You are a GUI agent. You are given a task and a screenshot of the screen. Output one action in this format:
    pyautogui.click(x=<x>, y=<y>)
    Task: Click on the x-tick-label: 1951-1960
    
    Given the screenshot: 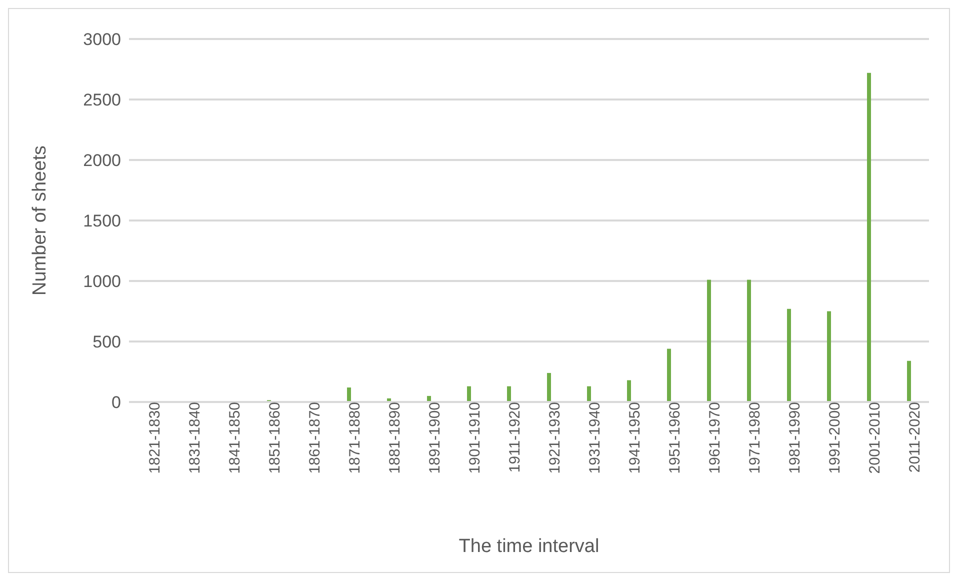 What is the action you would take?
    pyautogui.click(x=675, y=438)
    